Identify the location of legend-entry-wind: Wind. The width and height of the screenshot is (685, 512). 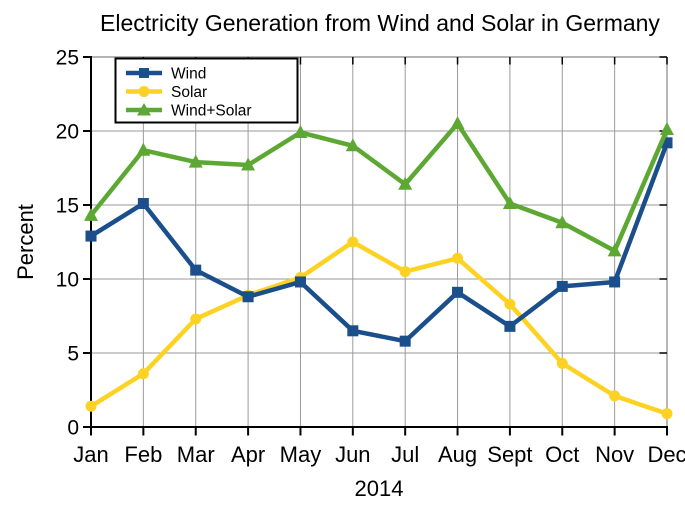
(166, 74).